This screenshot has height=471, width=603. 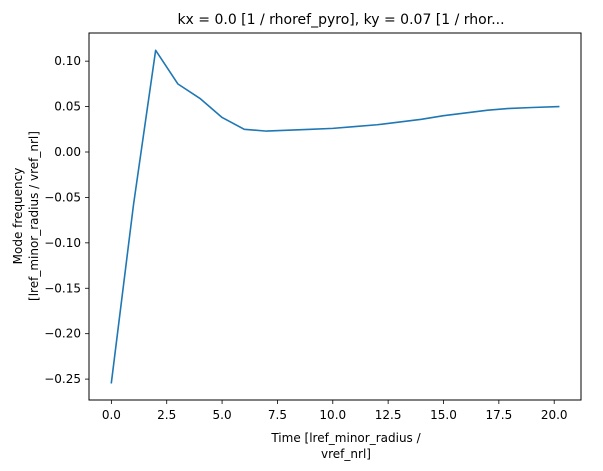 I want to click on x-tick-label: 12.5, so click(x=388, y=415).